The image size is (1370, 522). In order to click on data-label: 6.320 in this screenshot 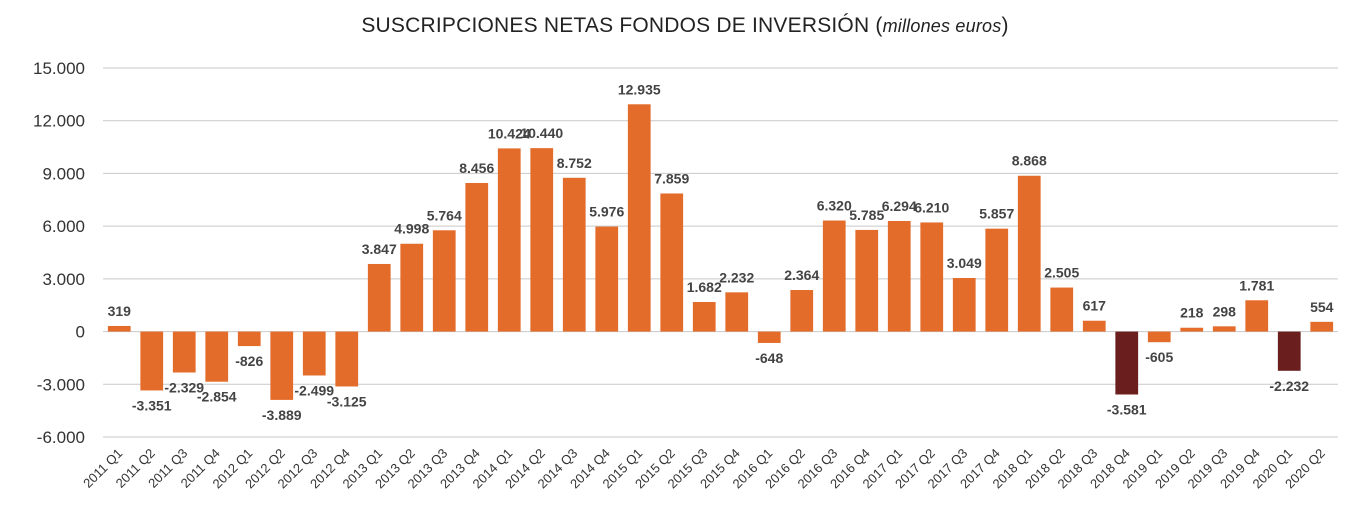, I will do `click(834, 206)`.